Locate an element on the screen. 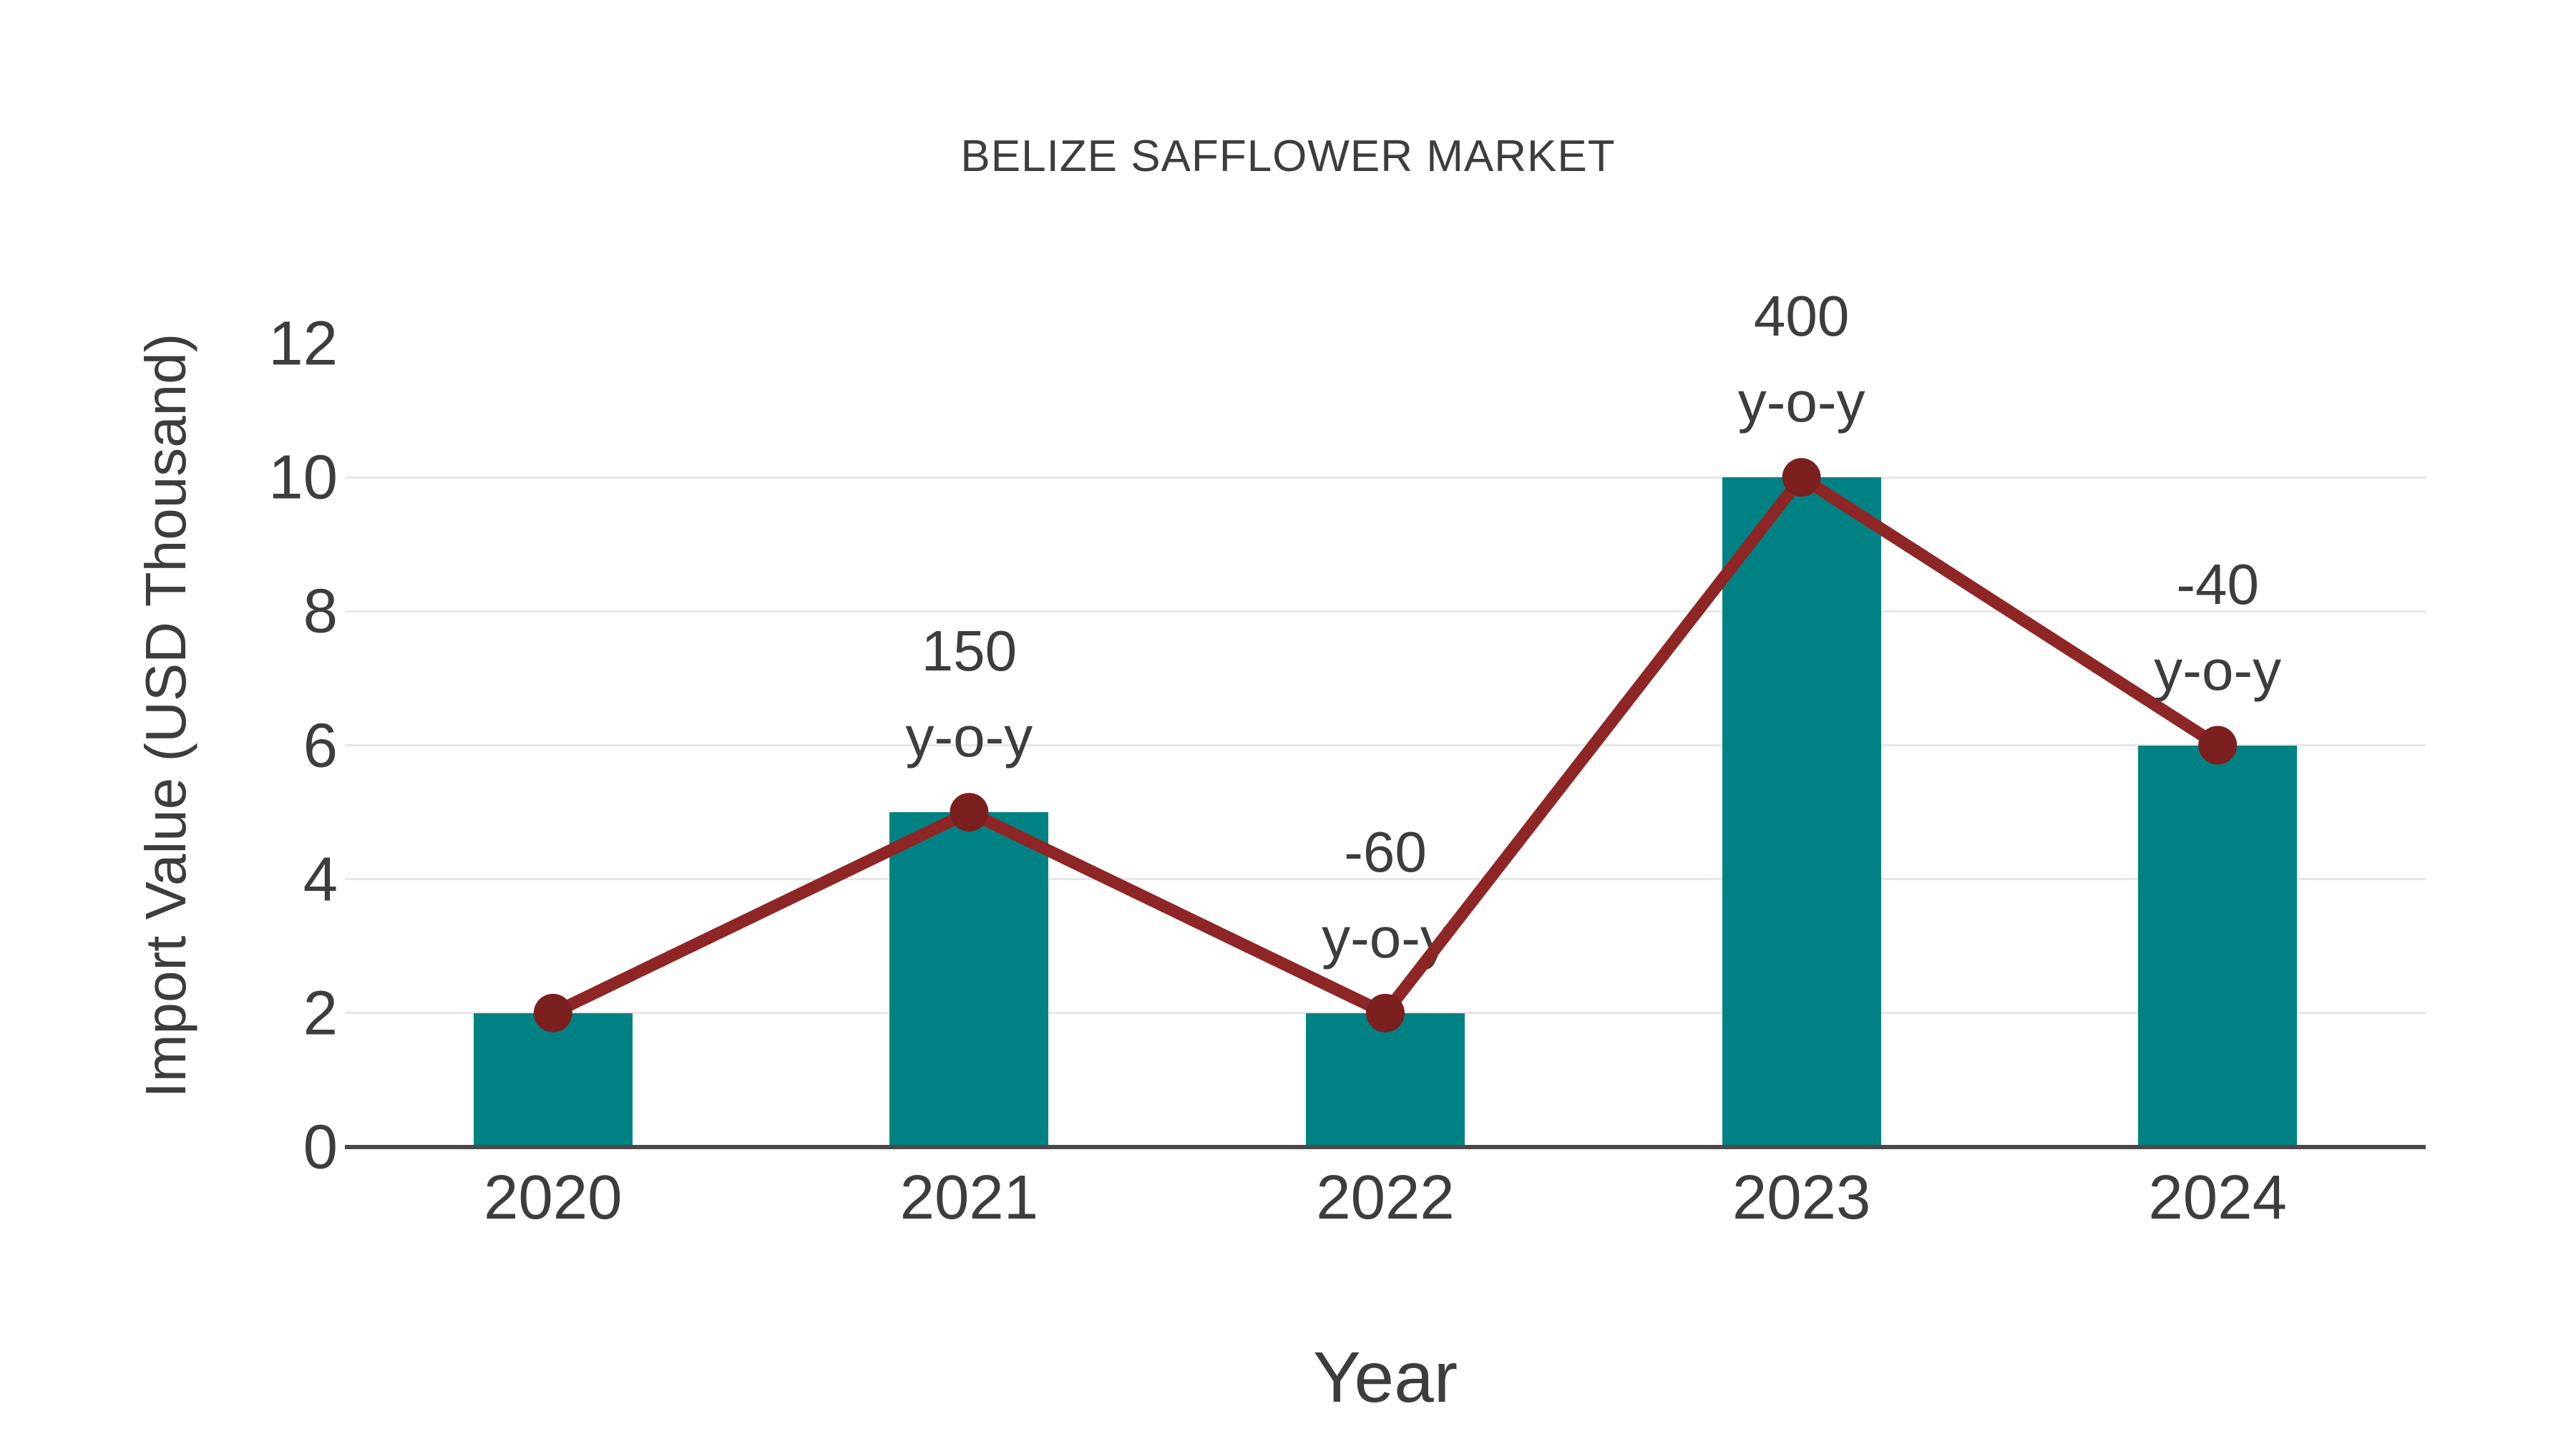 The image size is (2576, 1449). x-axis-title: Year is located at coordinates (1385, 1377).